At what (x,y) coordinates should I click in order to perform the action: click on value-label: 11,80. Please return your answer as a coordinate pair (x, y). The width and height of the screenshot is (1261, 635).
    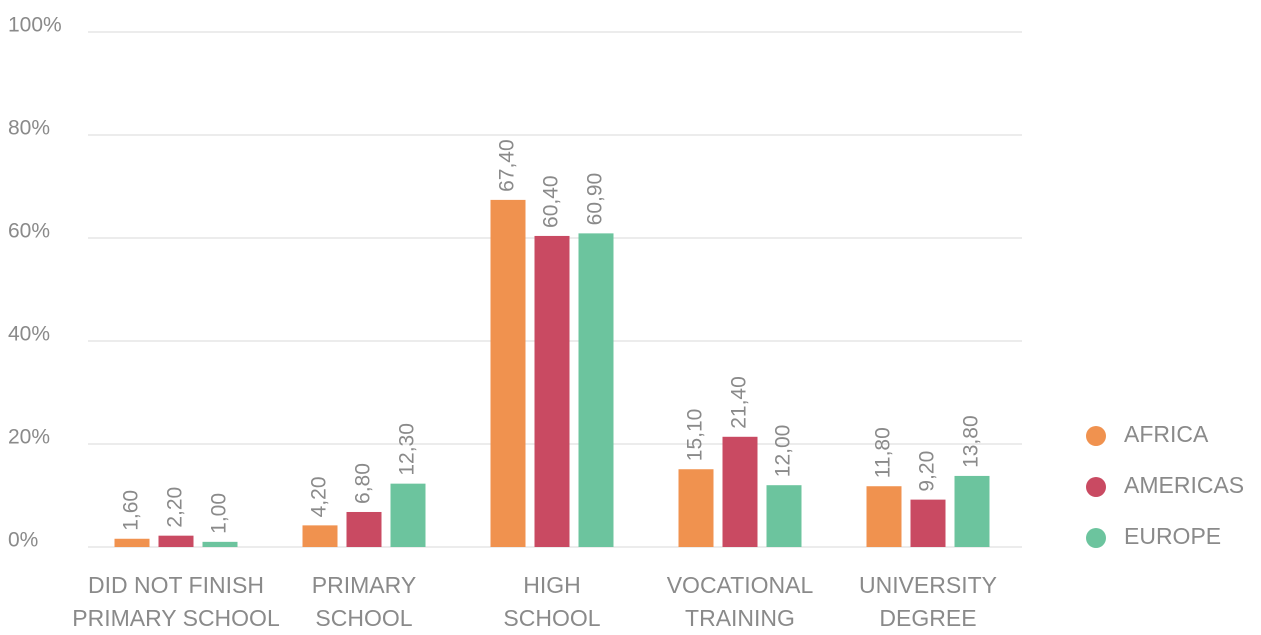
    Looking at the image, I should click on (883, 452).